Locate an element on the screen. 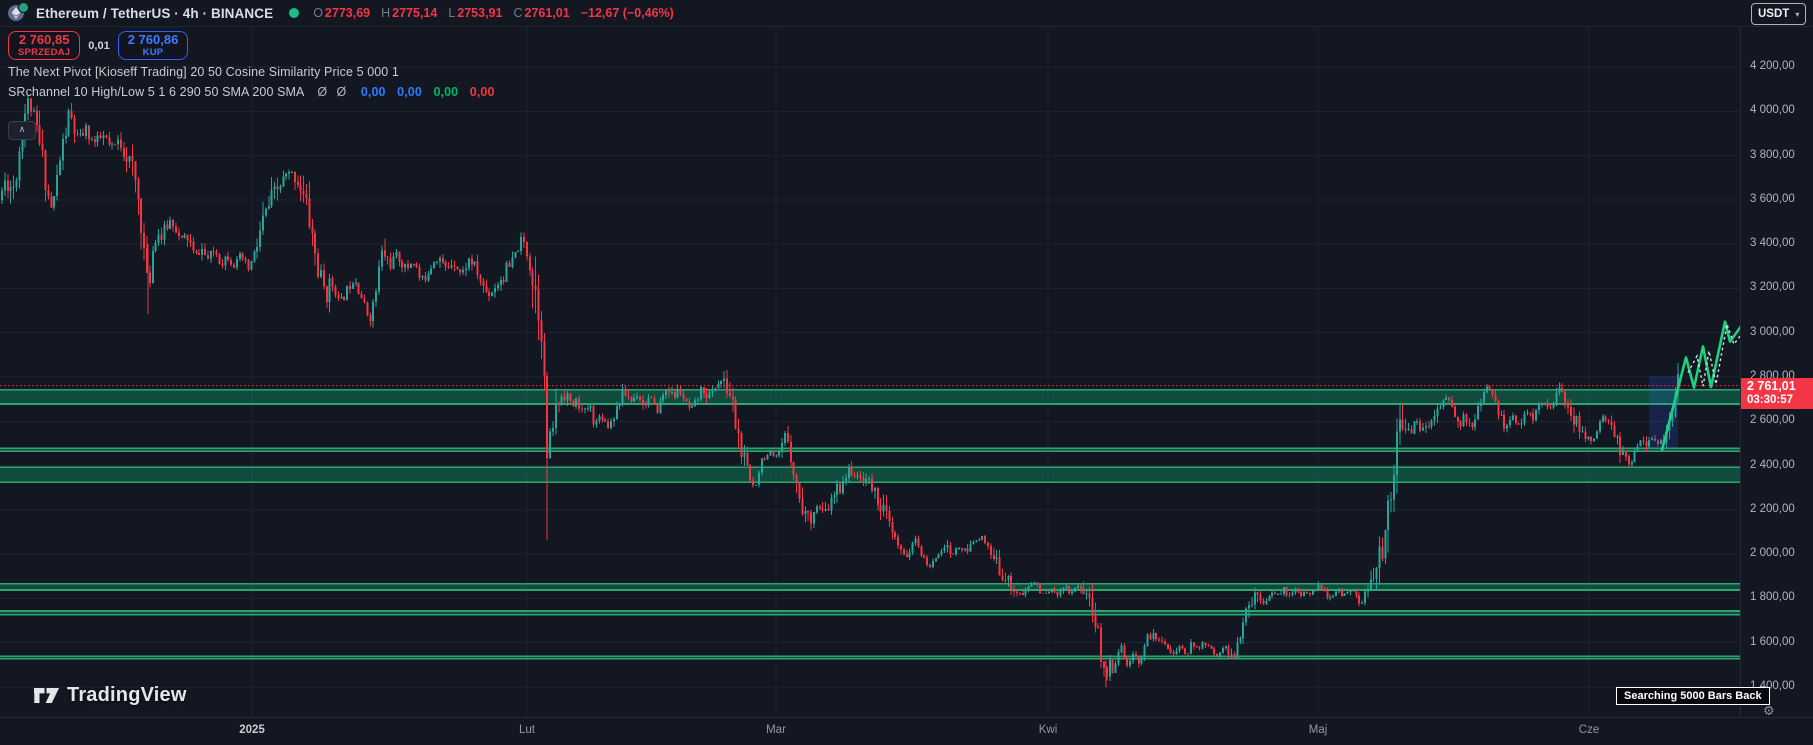  tradingview-watermark: TradingView is located at coordinates (110, 695).